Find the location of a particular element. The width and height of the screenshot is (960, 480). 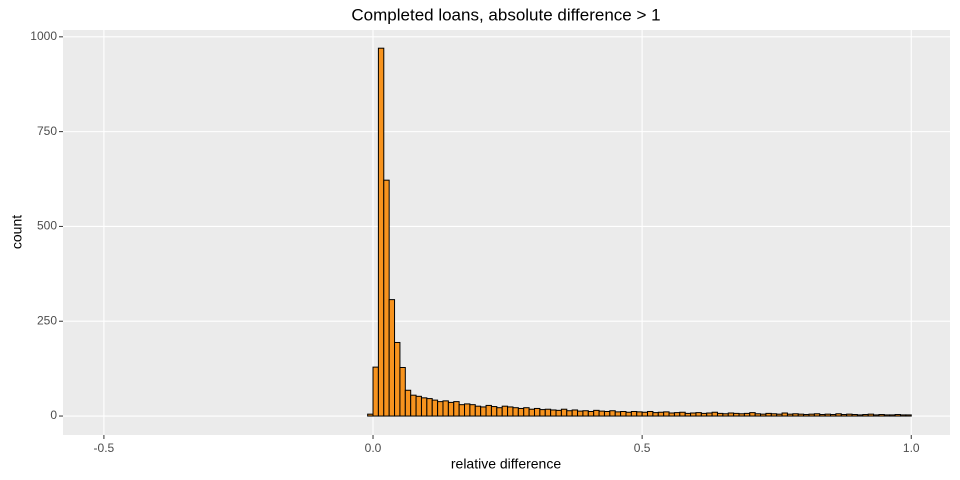

y-tick-label: 750 is located at coordinates (47, 131).